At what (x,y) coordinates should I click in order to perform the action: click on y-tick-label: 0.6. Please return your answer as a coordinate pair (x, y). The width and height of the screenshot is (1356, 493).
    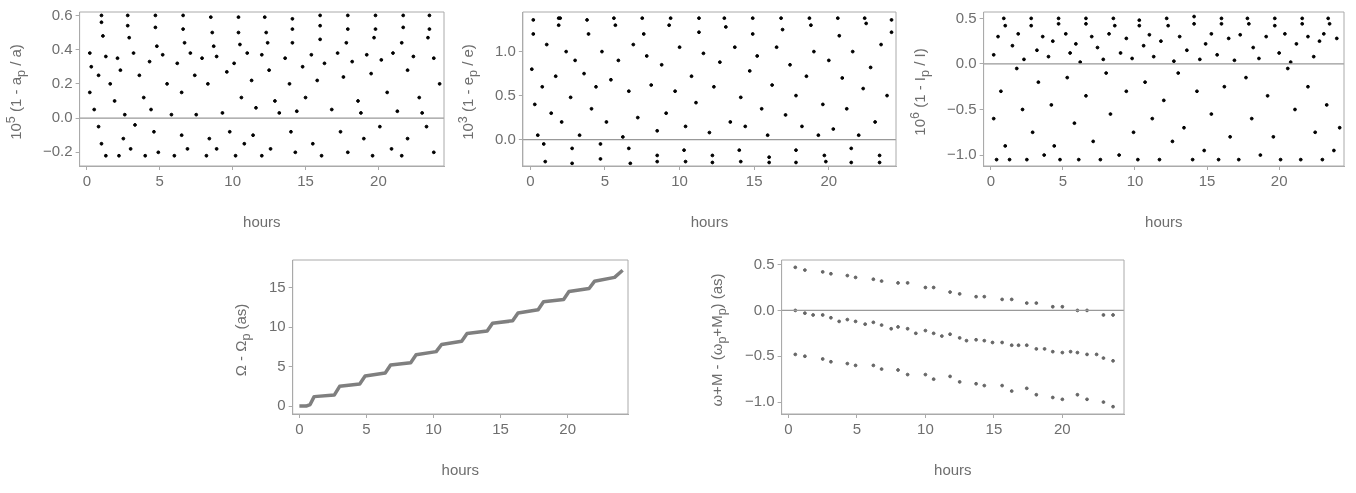
    Looking at the image, I should click on (62, 14).